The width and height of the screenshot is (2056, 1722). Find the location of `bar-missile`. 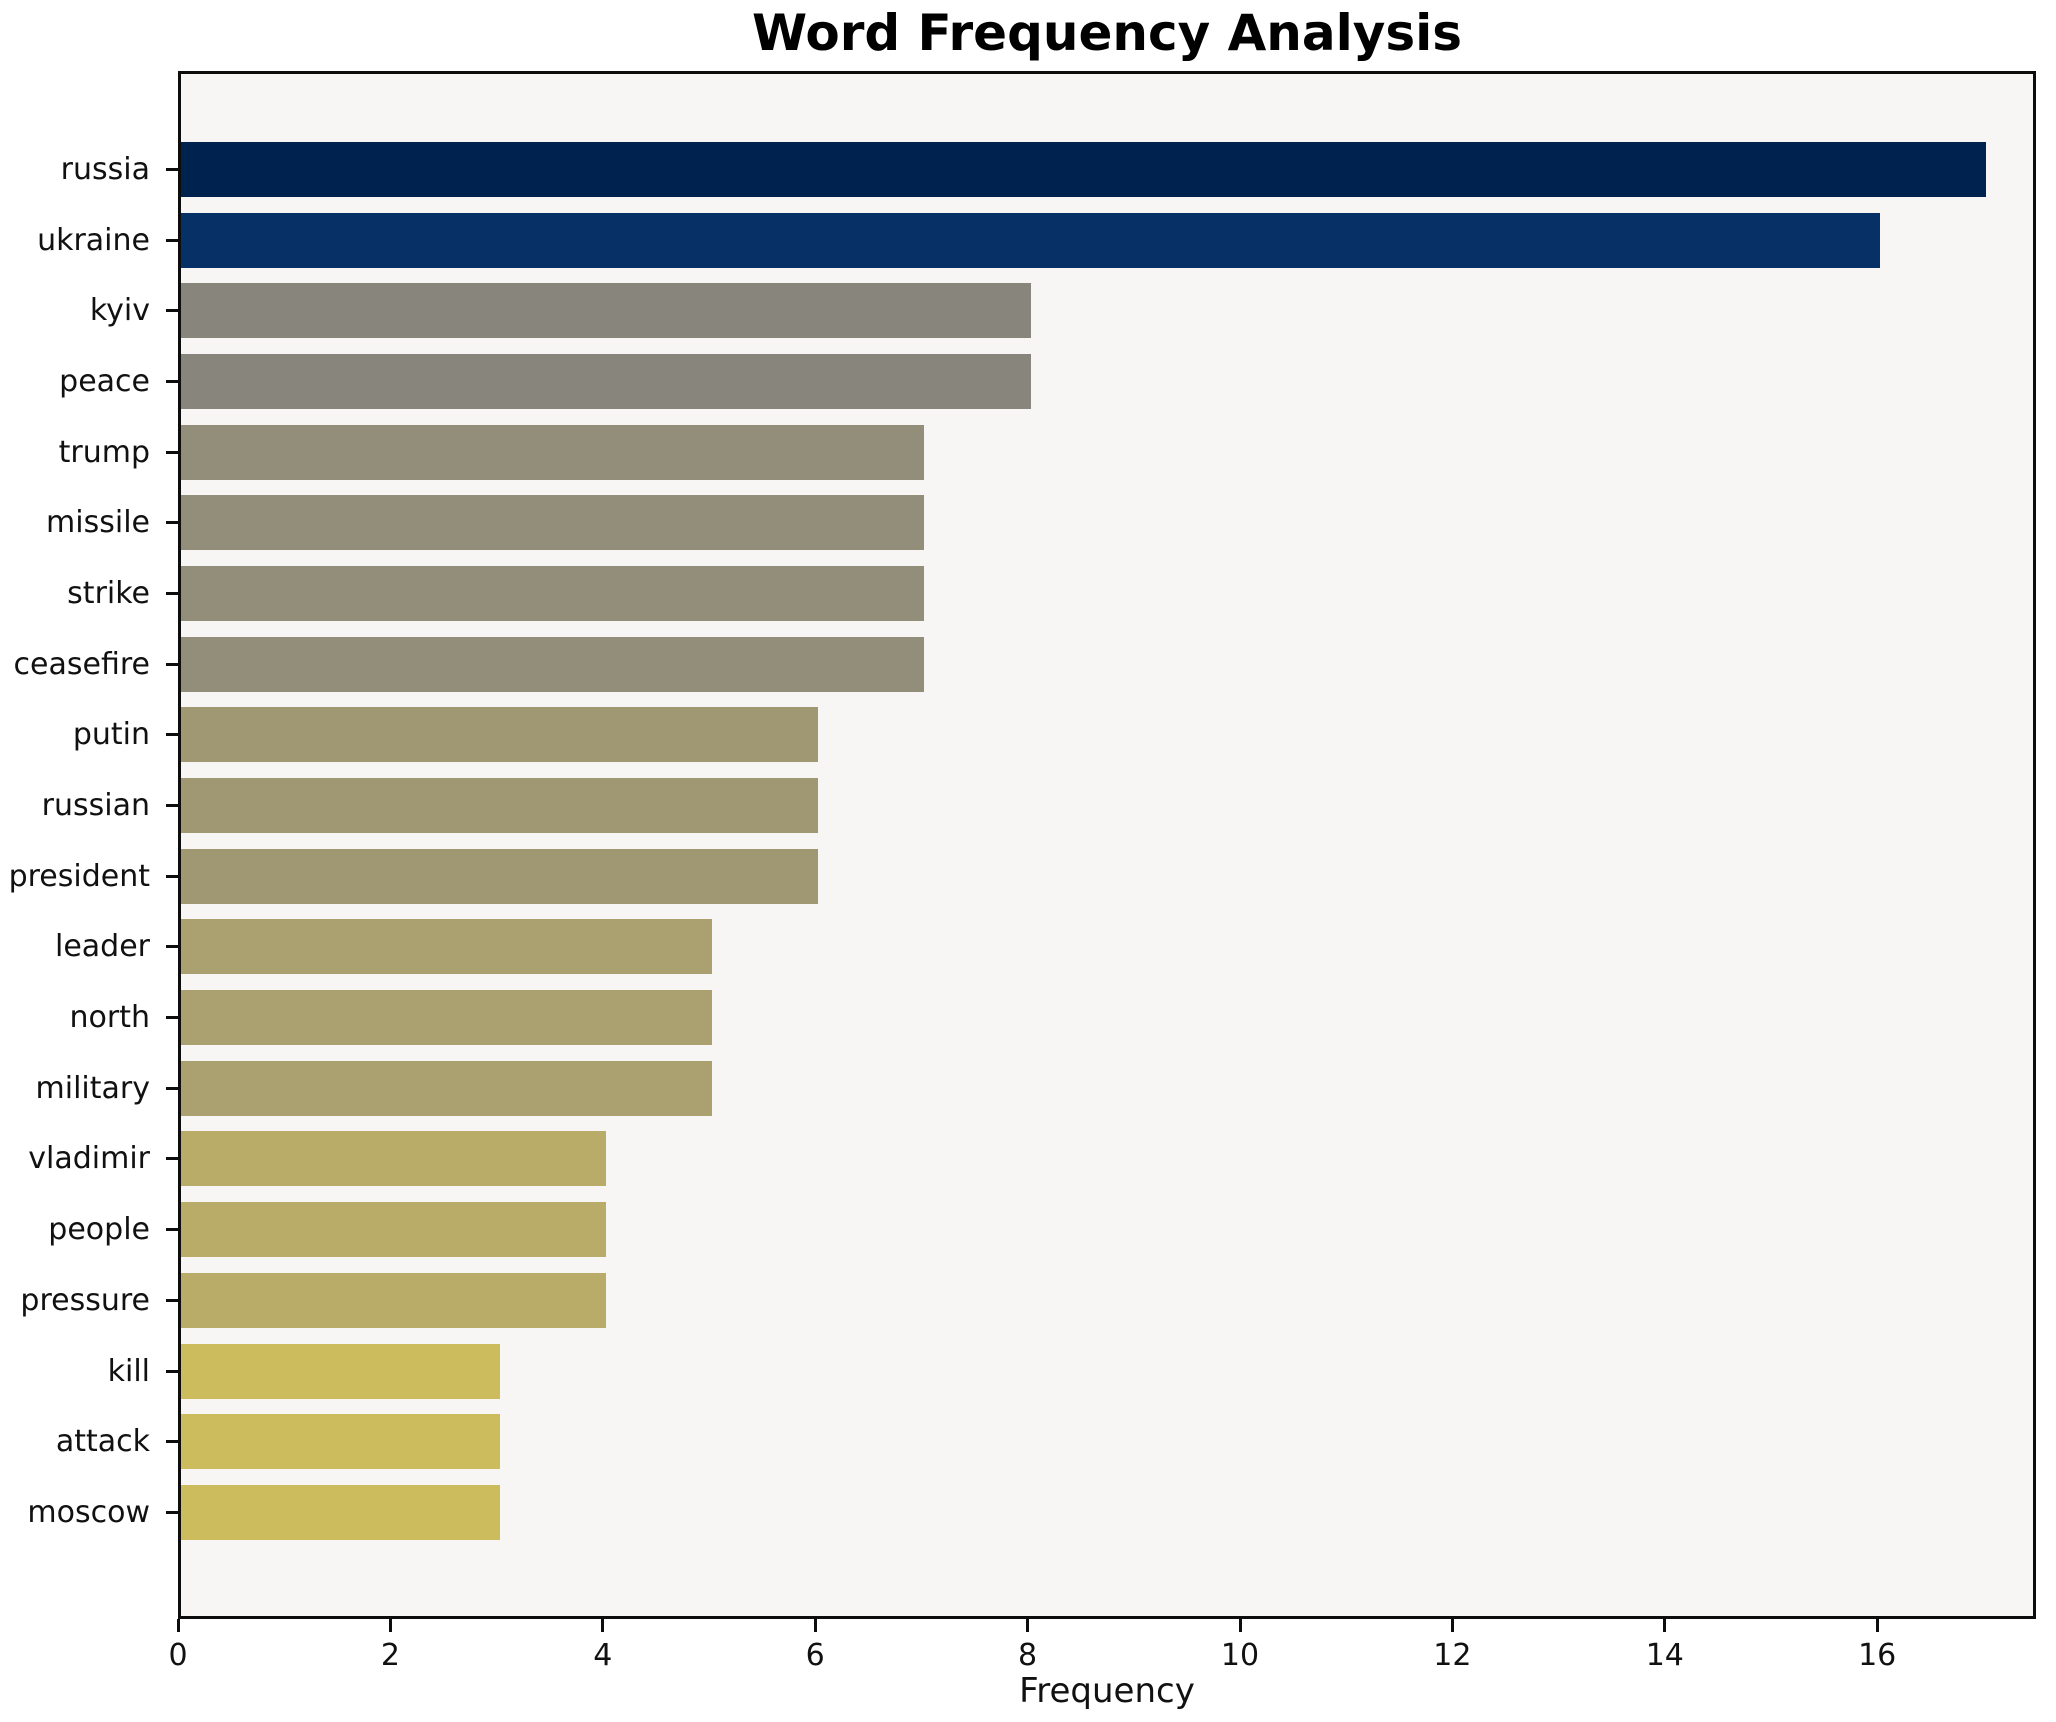

bar-missile is located at coordinates (553, 523).